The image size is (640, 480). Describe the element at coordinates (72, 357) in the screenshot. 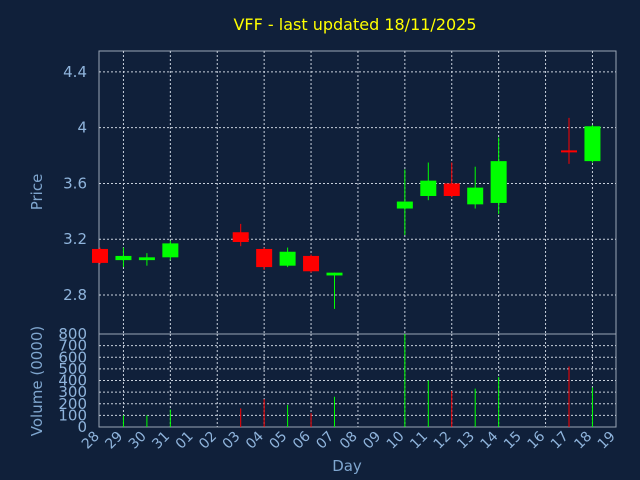

I see `volume-y-tick-label: 600` at that location.